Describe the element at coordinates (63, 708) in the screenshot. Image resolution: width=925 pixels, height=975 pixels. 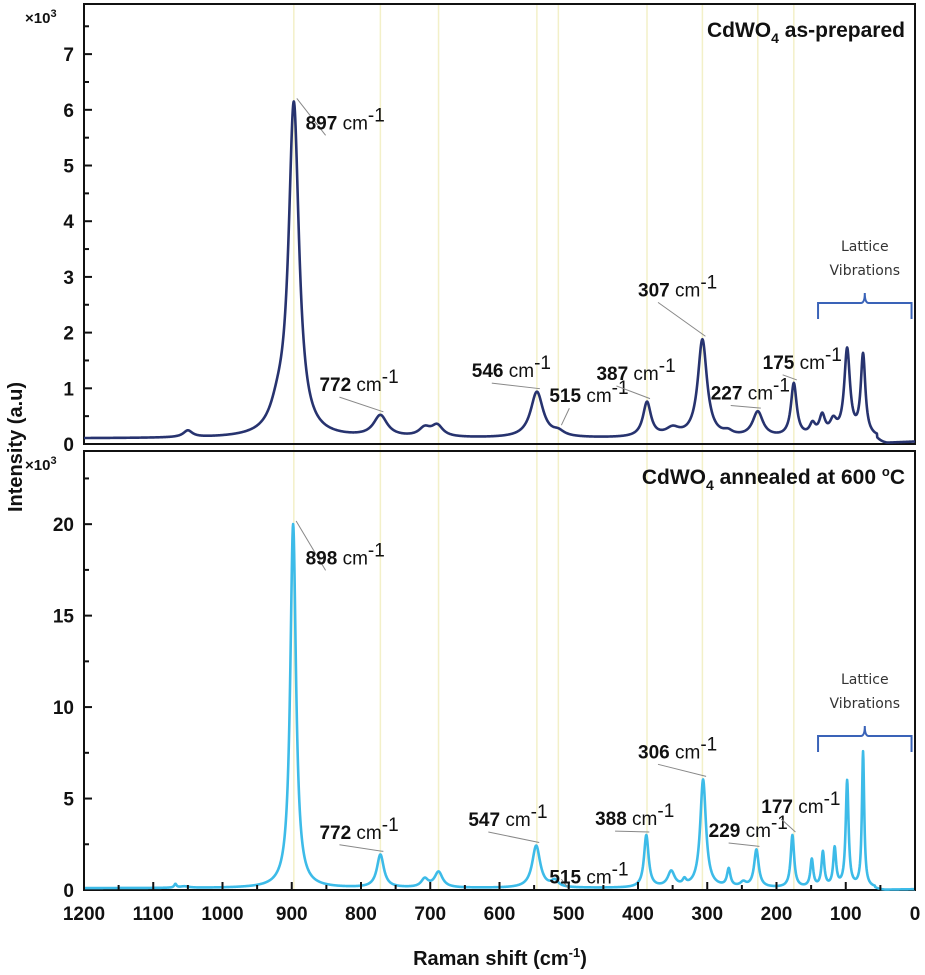
I see `y-tick-label: 10` at that location.